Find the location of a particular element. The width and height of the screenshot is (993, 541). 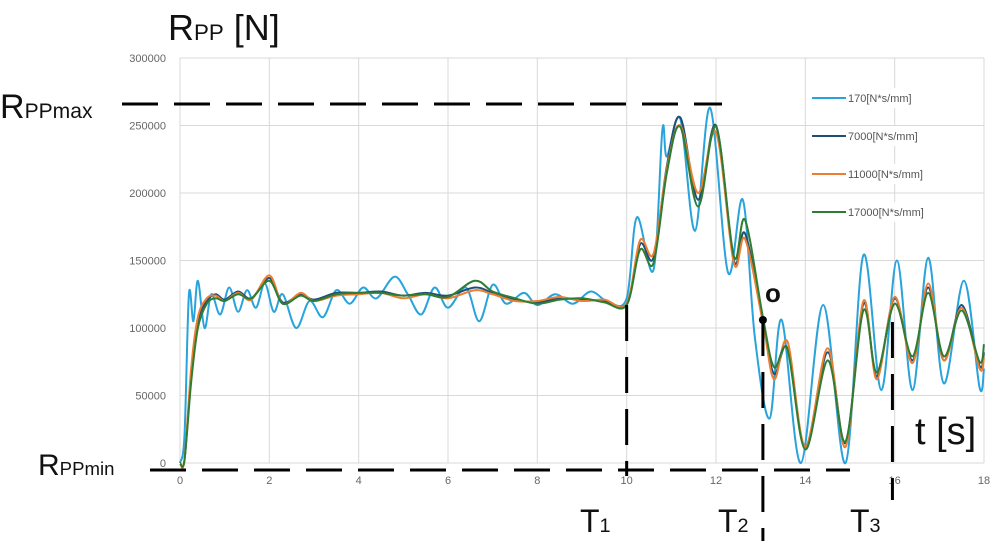

y-tick-label: 50000 is located at coordinates (150, 397).